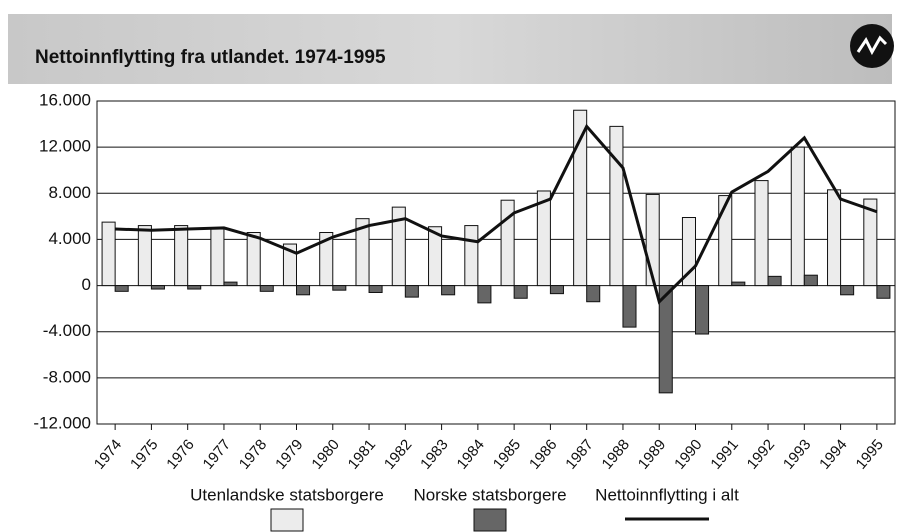 Image resolution: width=900 pixels, height=532 pixels. Describe the element at coordinates (65, 146) in the screenshot. I see `y-tick-label: 12.000` at that location.